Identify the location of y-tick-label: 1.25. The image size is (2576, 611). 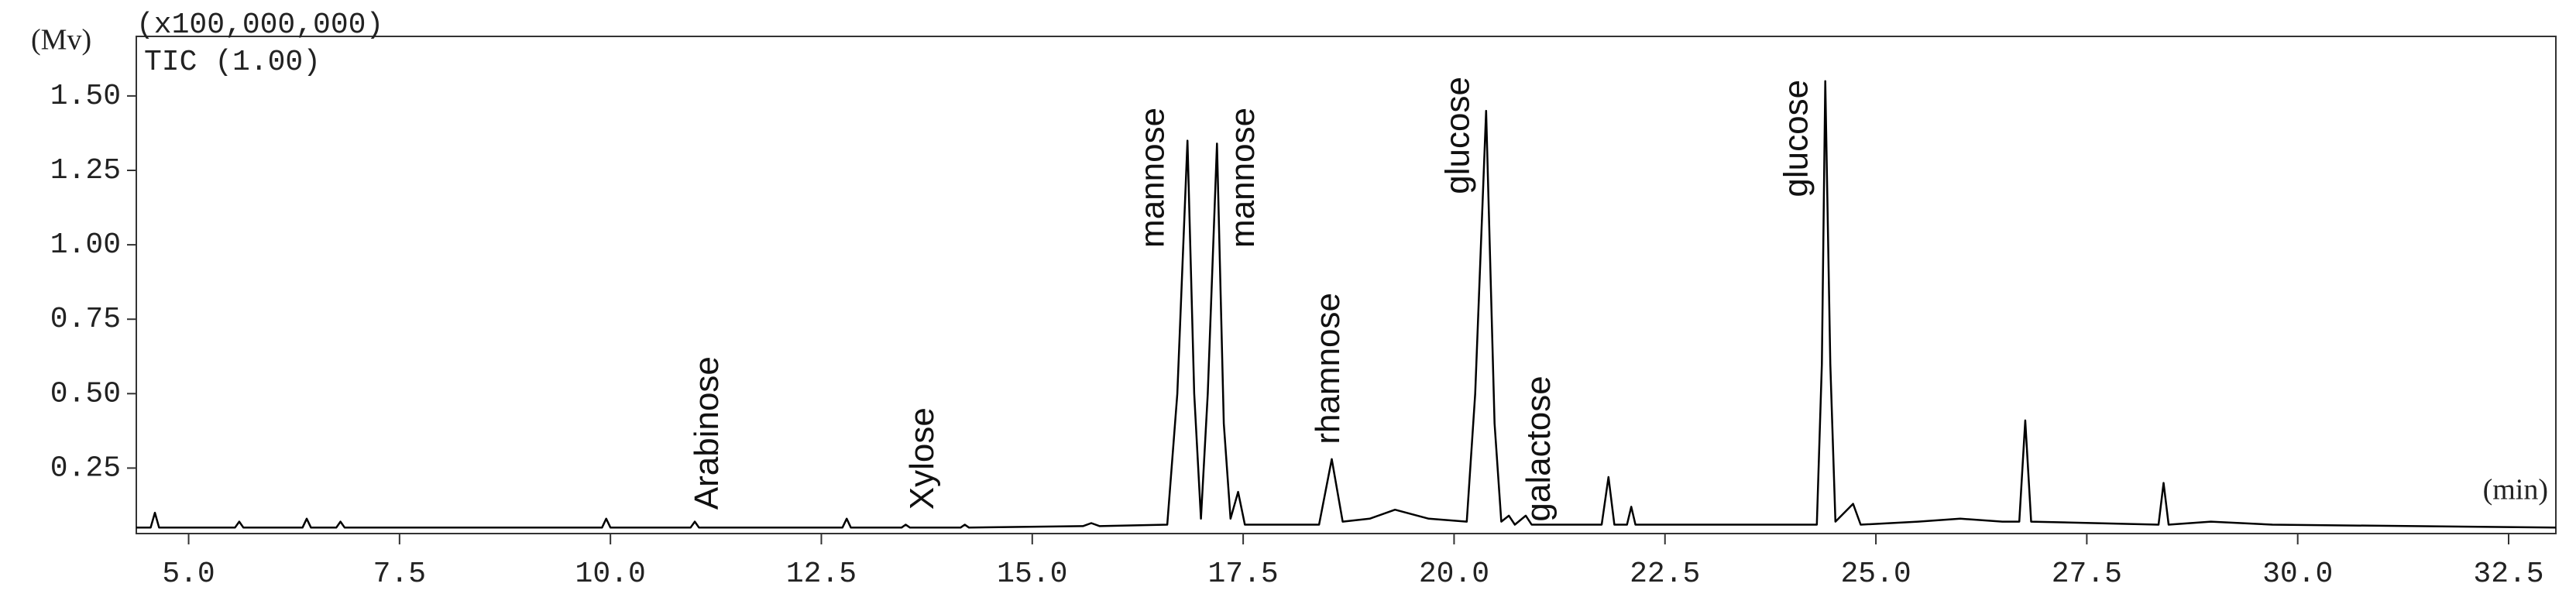
(85, 170).